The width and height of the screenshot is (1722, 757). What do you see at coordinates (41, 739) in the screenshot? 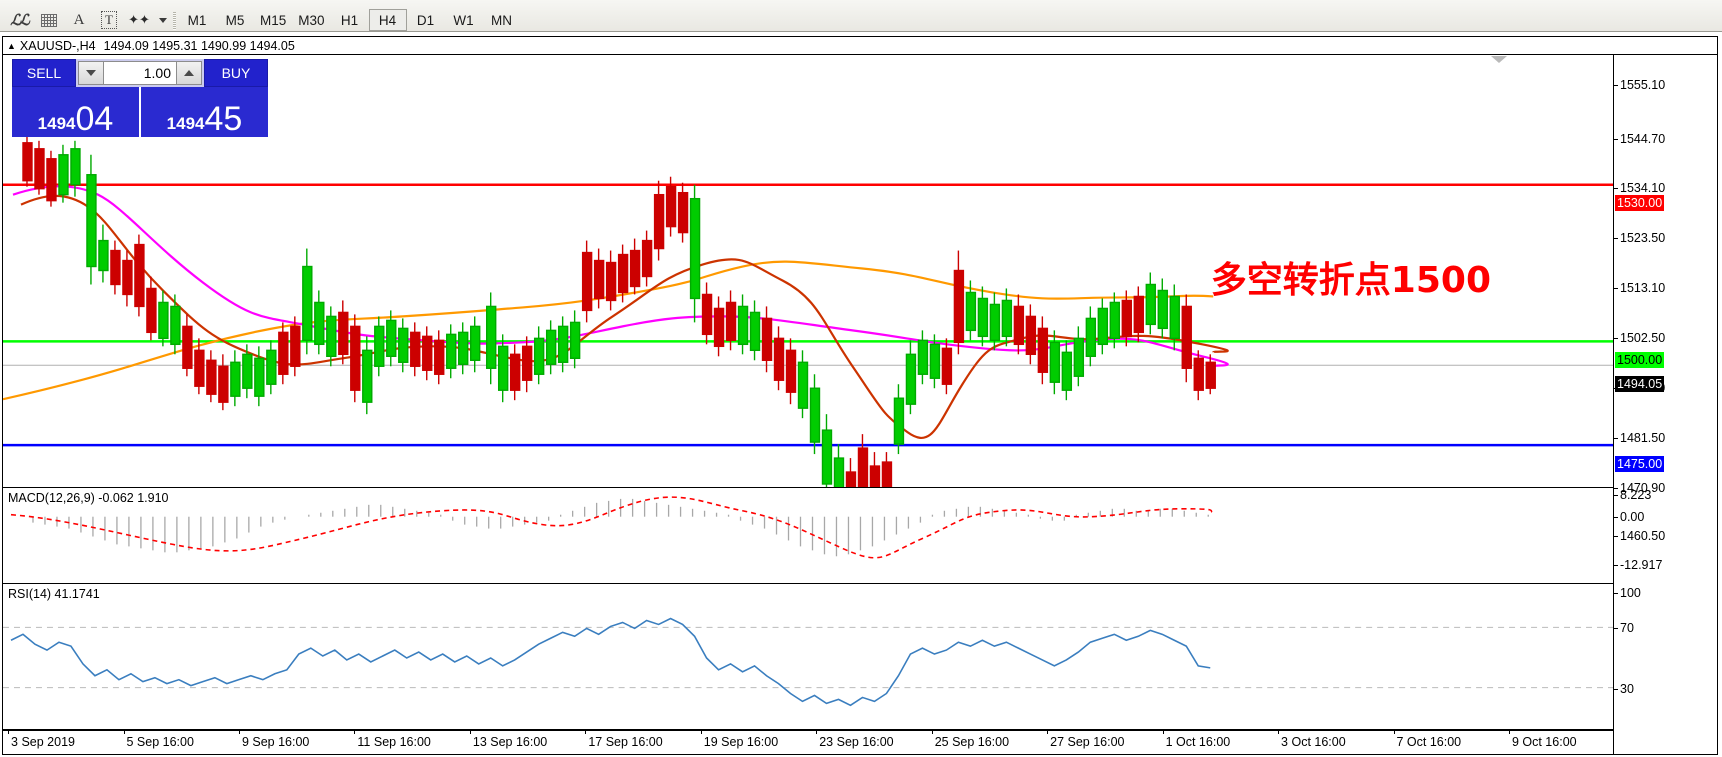
I see `time-label: 3 Sep 2019` at bounding box center [41, 739].